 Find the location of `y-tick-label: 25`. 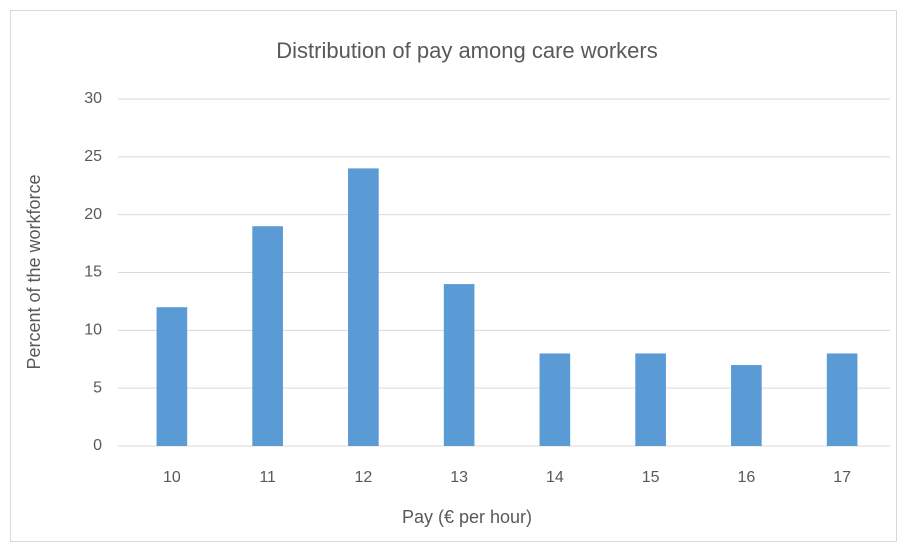

y-tick-label: 25 is located at coordinates (93, 156).